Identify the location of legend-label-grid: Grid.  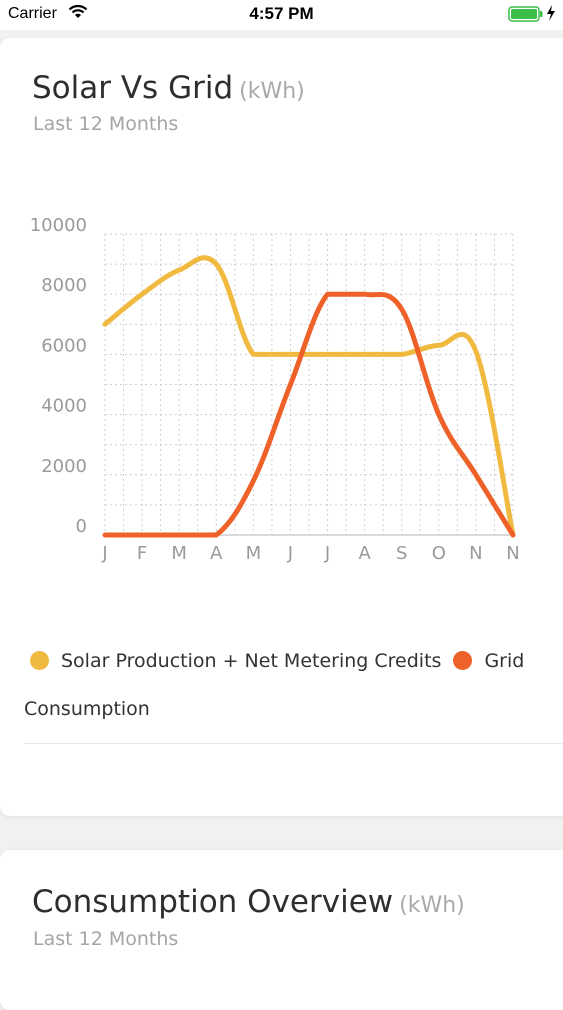
(504, 661).